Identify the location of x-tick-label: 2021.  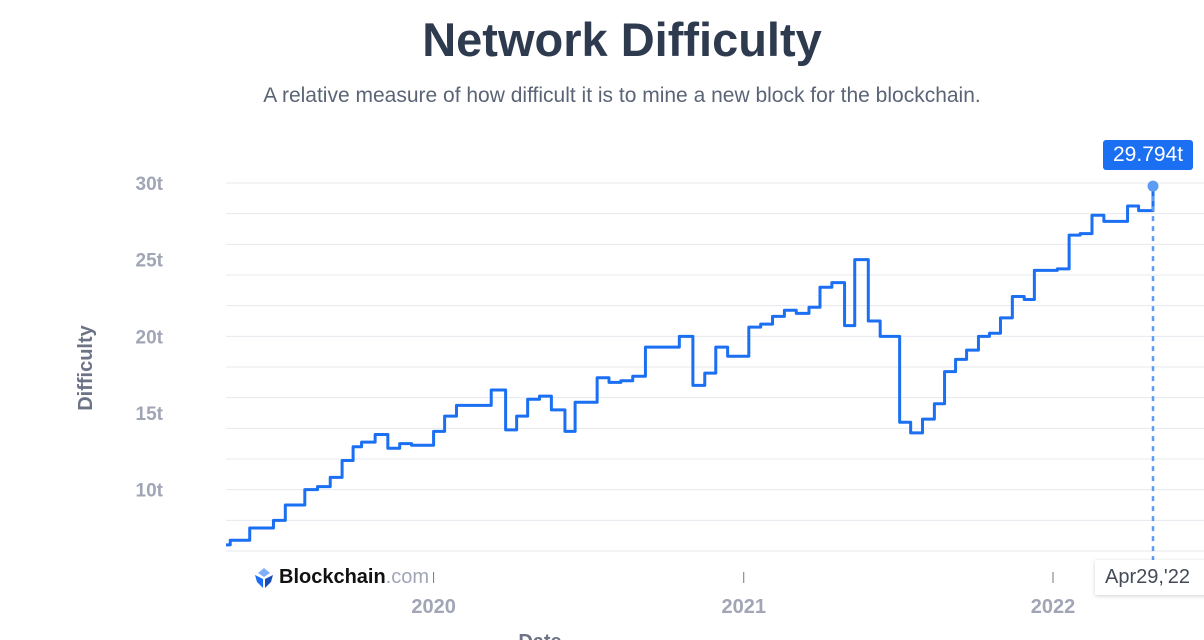
(743, 607).